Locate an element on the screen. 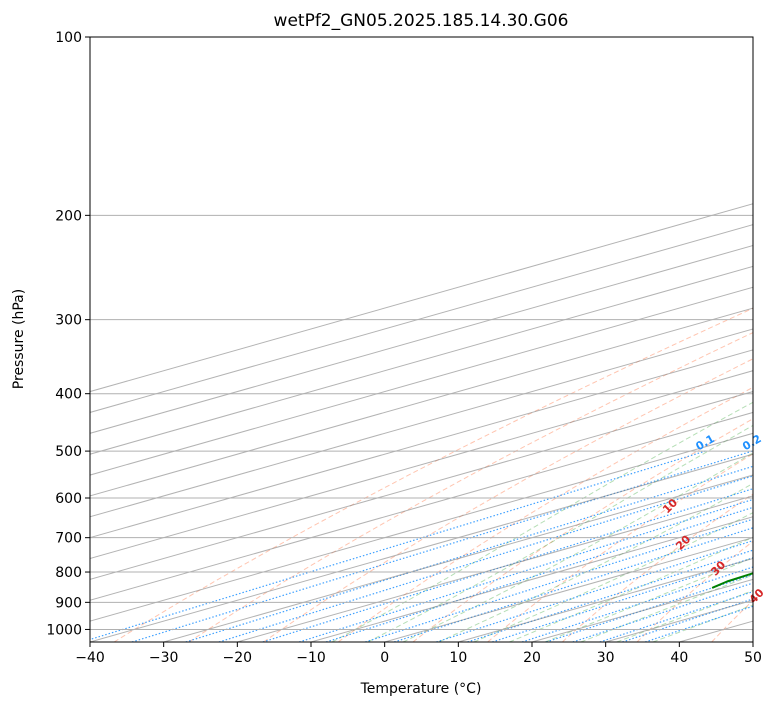 This screenshot has height=708, width=775. y-tick-label: 900 is located at coordinates (68, 603).